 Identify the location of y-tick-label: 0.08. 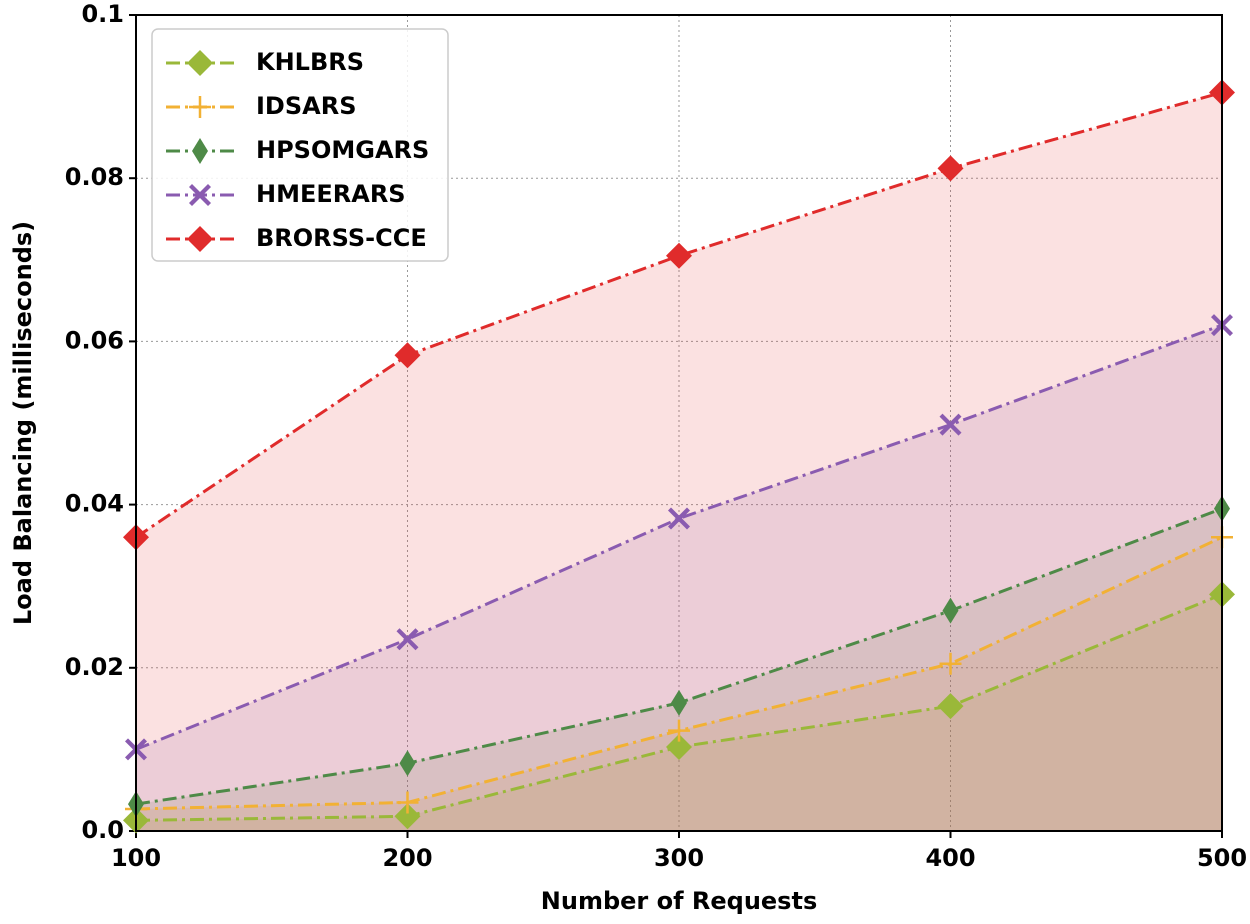
(94, 177).